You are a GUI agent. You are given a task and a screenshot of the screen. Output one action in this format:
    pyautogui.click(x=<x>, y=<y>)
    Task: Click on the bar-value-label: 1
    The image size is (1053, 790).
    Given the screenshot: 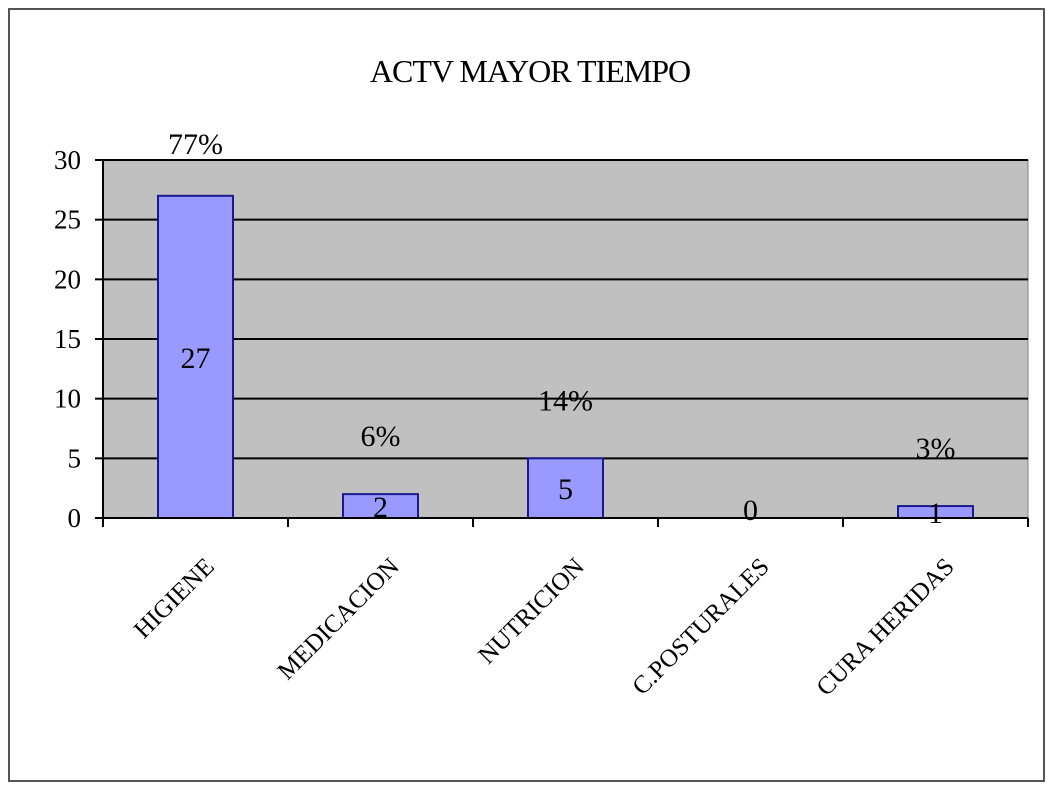 What is the action you would take?
    pyautogui.click(x=935, y=513)
    